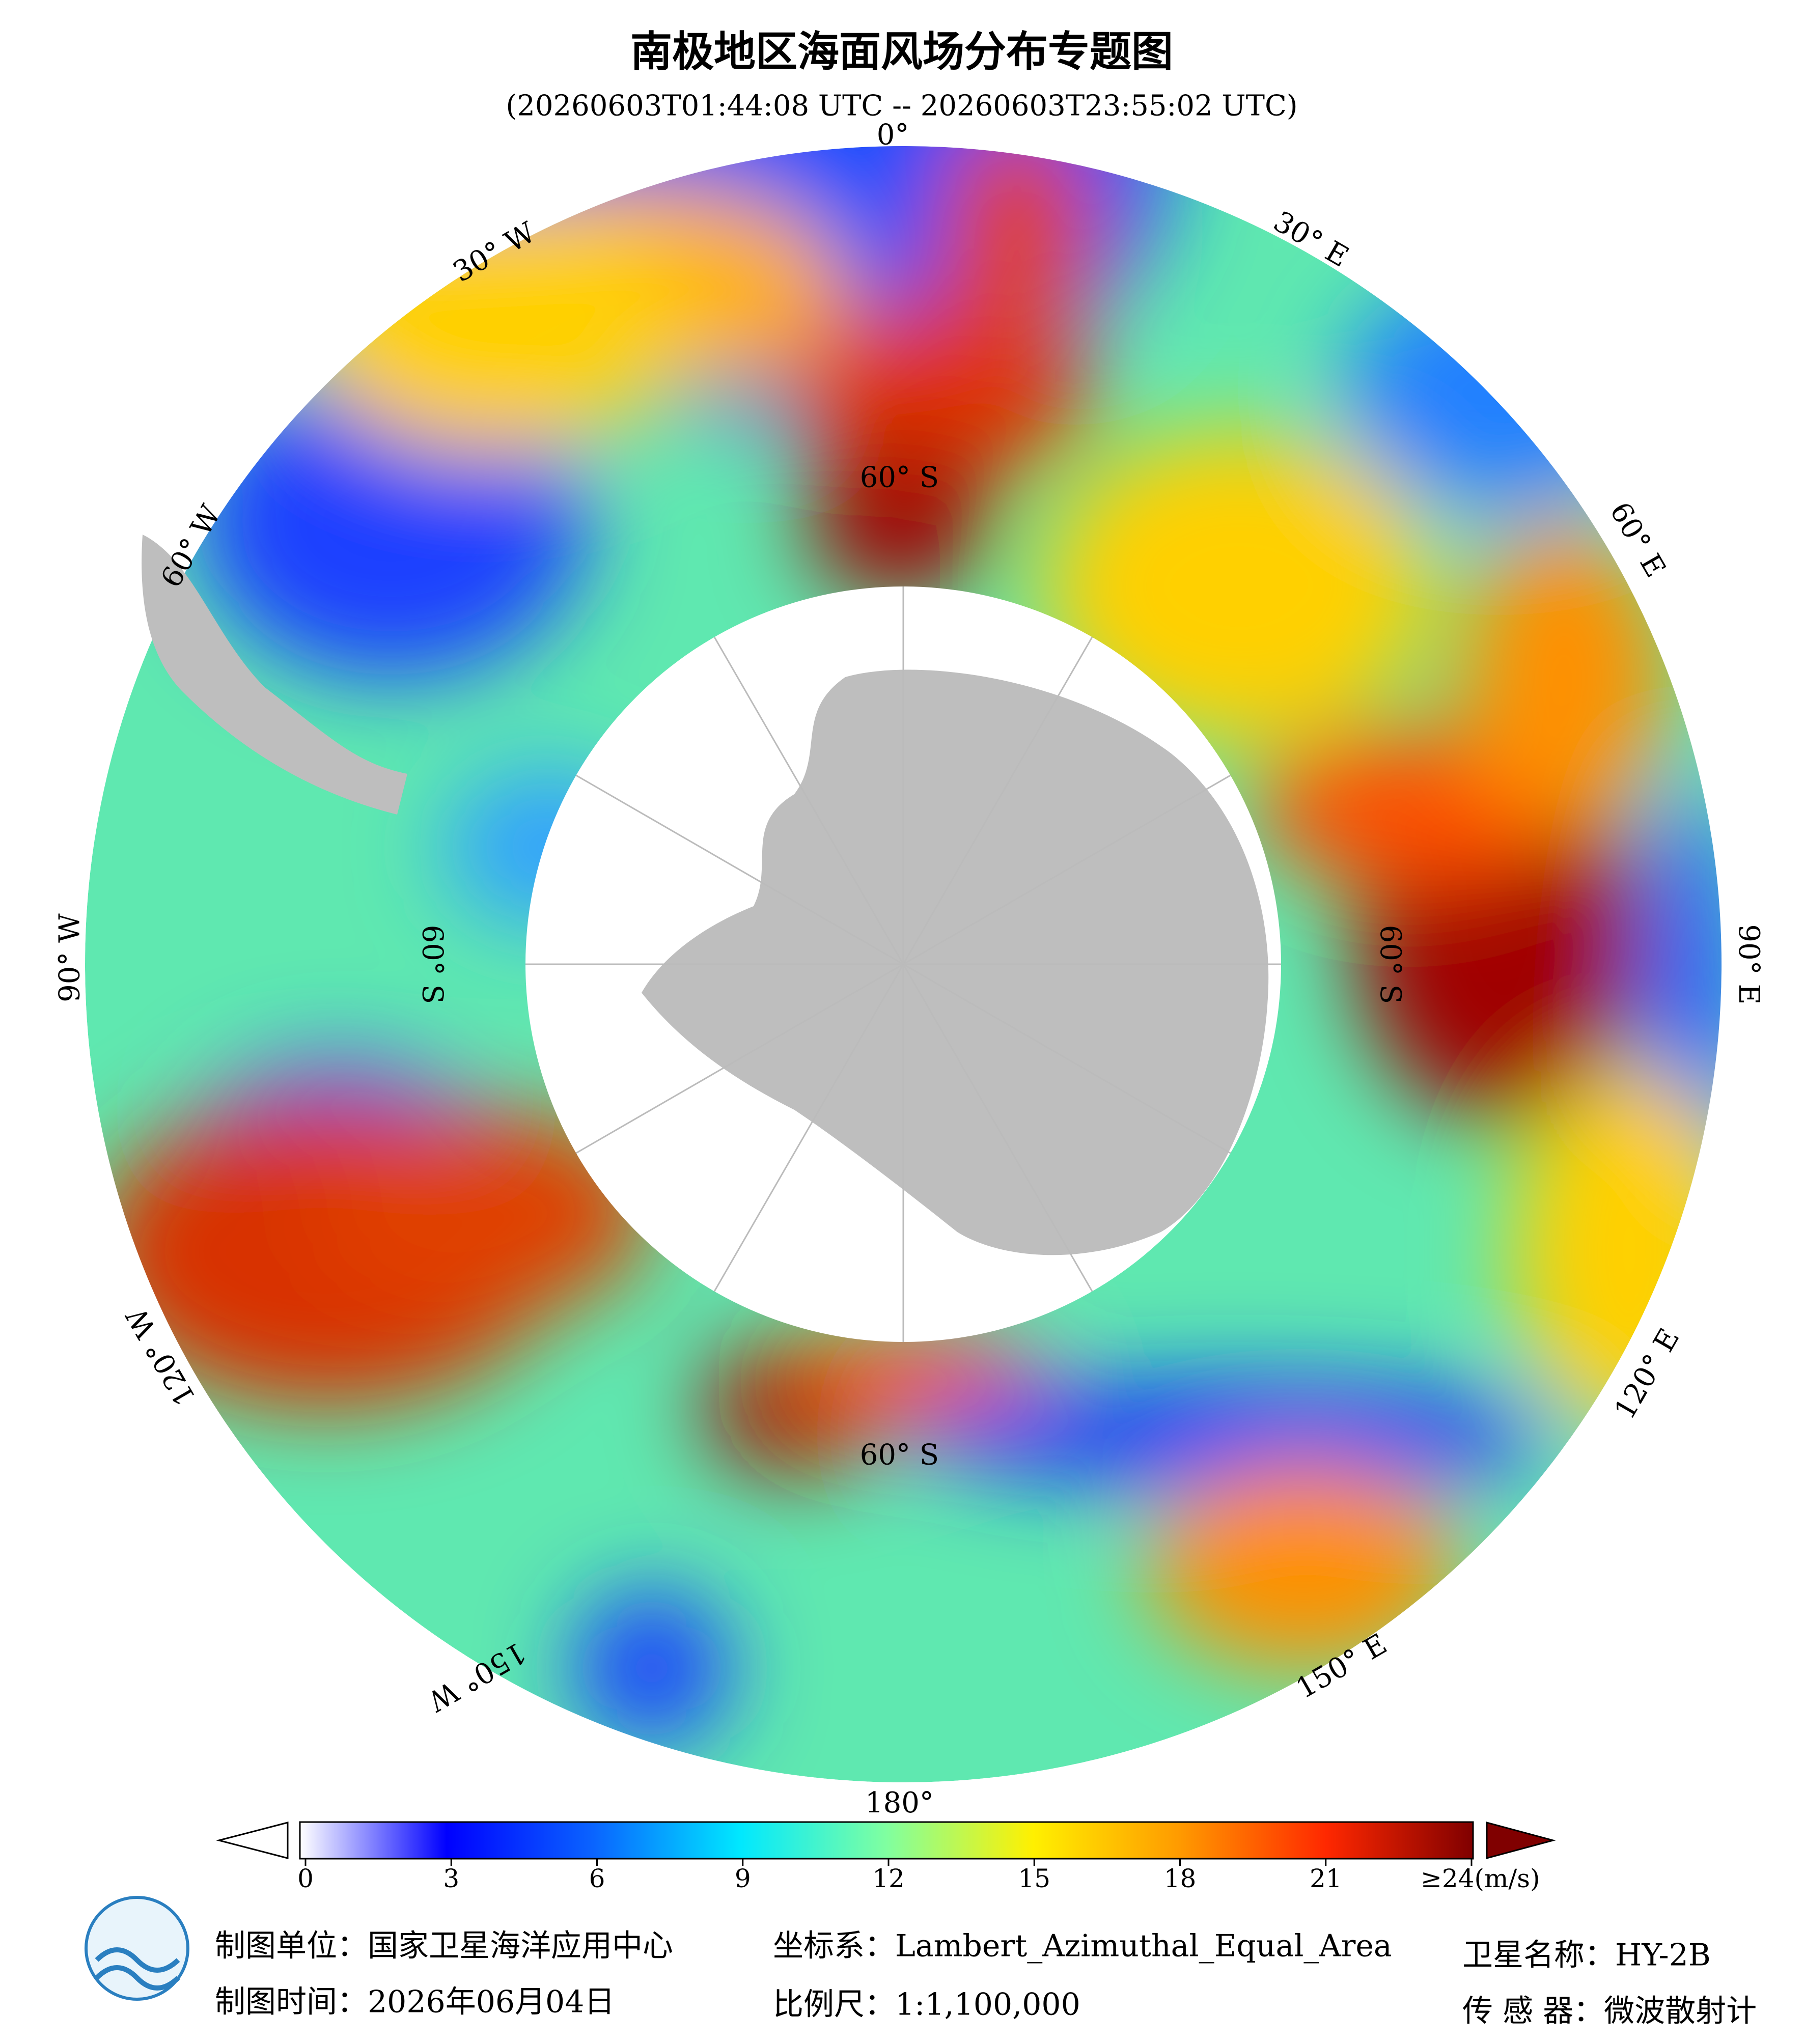 Image resolution: width=1804 pixels, height=2044 pixels. What do you see at coordinates (901, 51) in the screenshot?
I see `title: 南极地区海面风场分布专题图` at bounding box center [901, 51].